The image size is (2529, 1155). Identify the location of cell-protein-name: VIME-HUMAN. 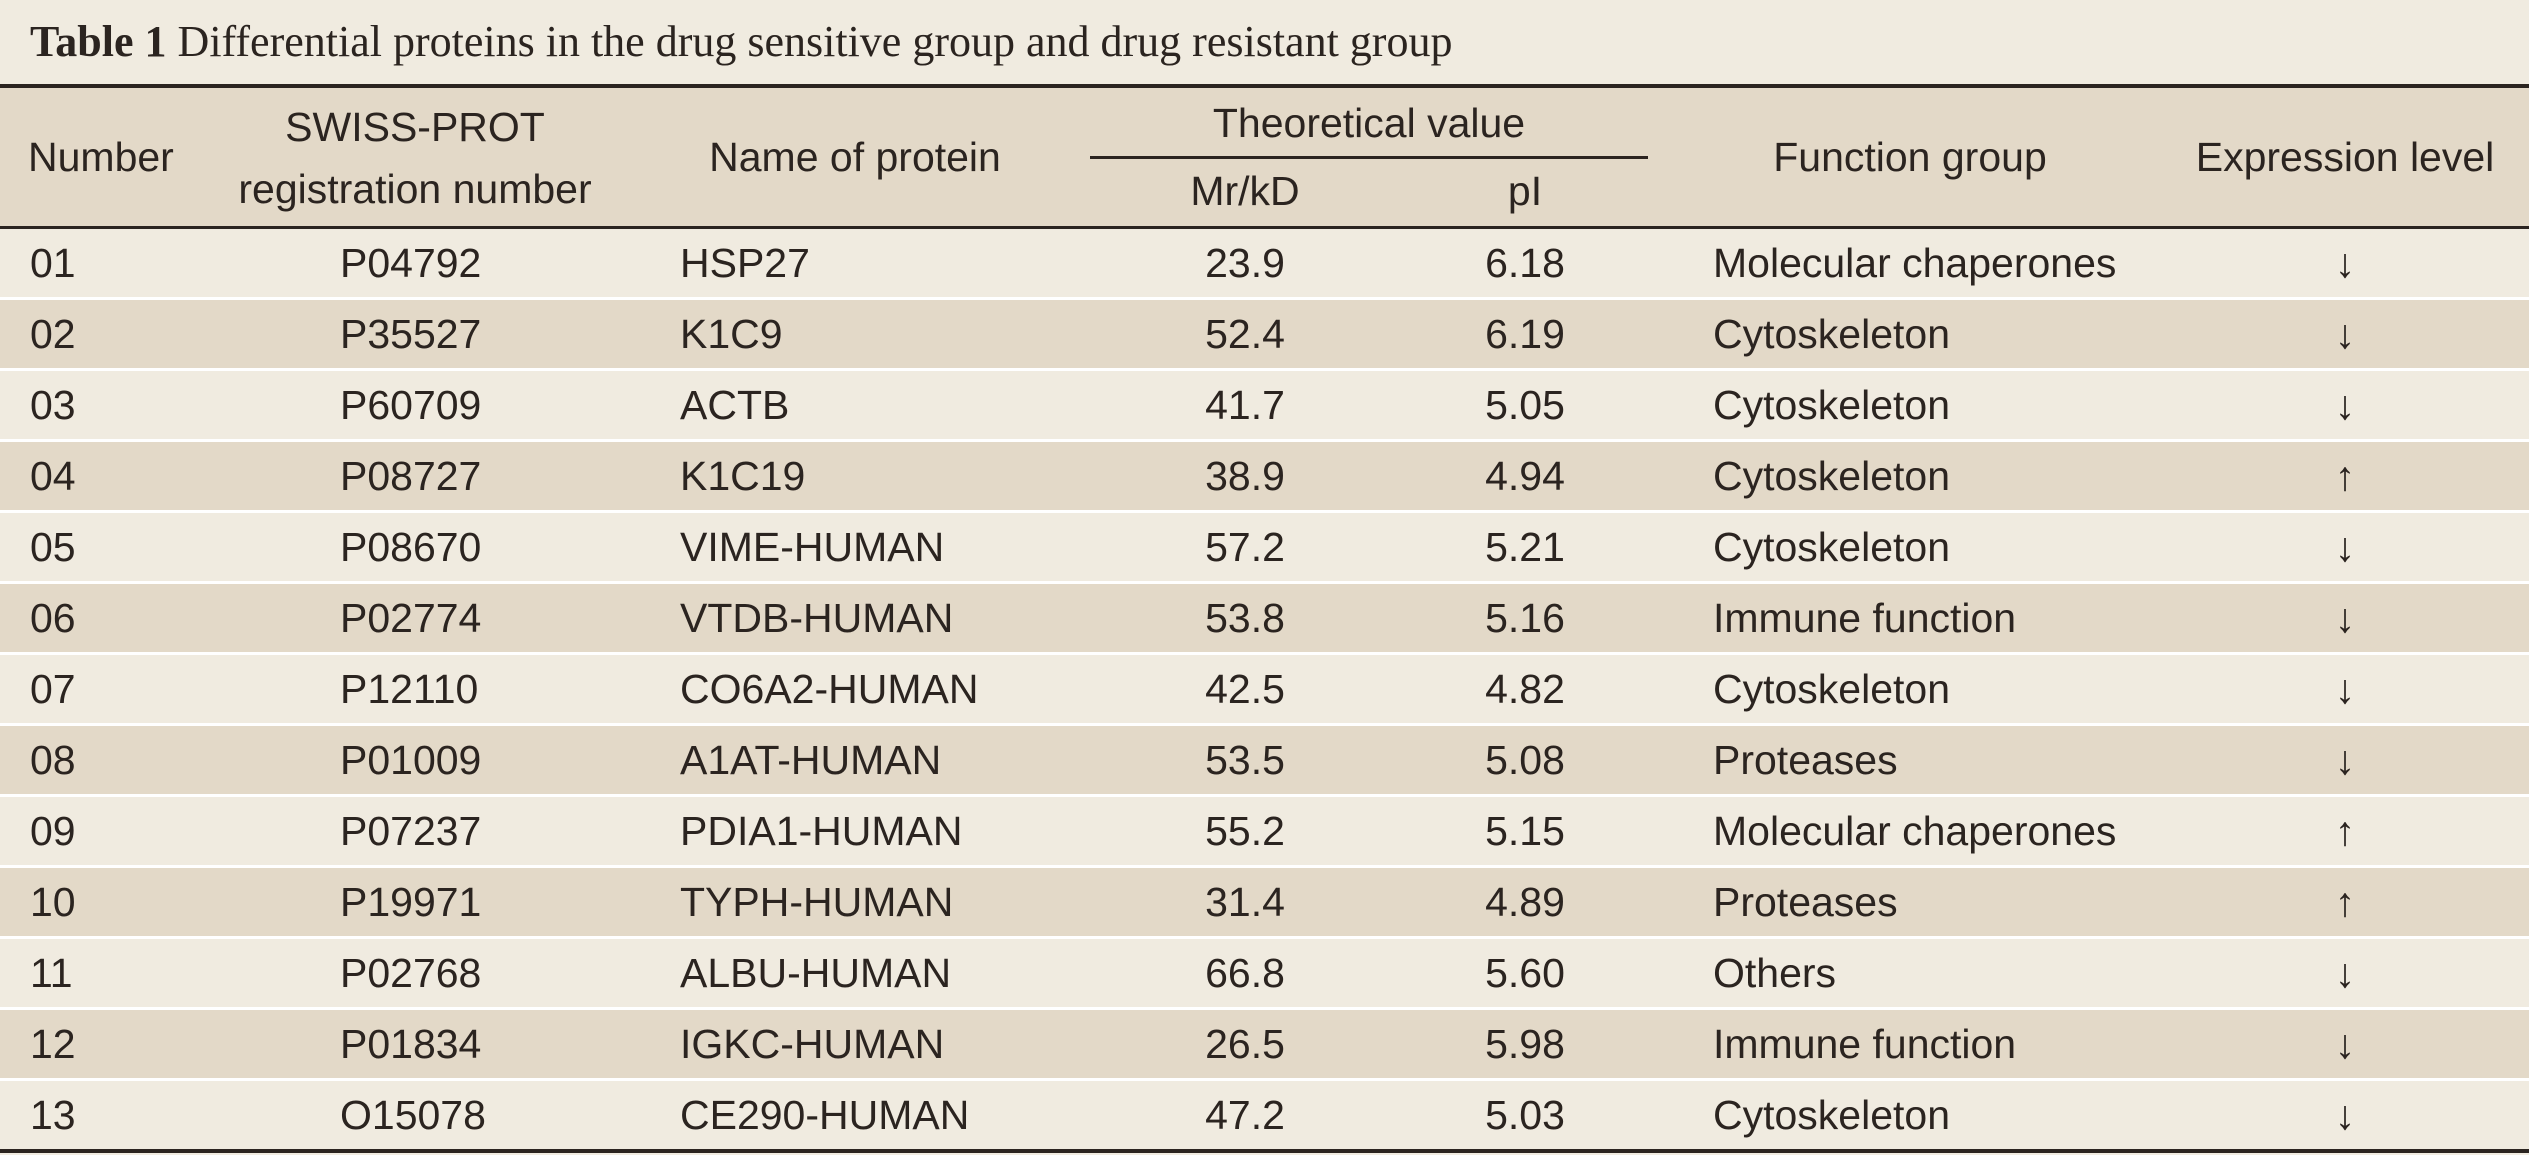
(812, 547).